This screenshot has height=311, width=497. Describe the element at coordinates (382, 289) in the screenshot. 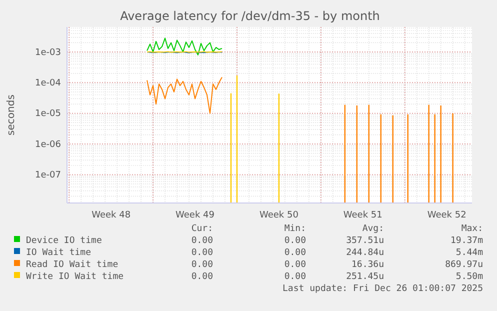

I see `text: Last update: Fri Dec 26 01:00:07 2025` at that location.